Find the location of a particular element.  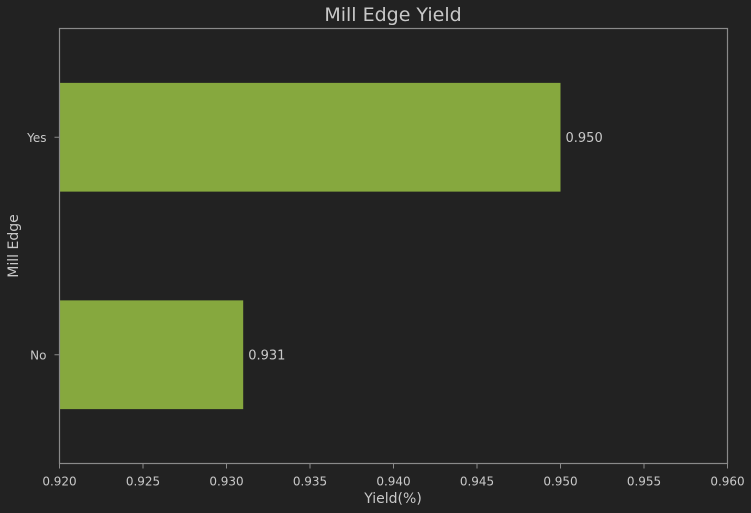

bar-no is located at coordinates (151, 355).